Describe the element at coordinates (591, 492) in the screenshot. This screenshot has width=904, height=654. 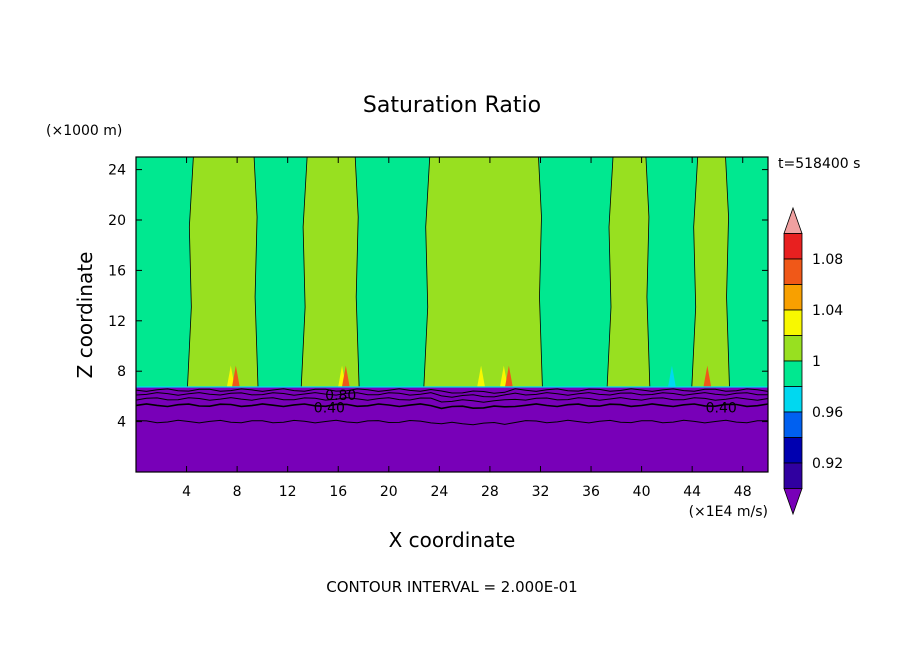
I see `x-tick-label: 36` at that location.